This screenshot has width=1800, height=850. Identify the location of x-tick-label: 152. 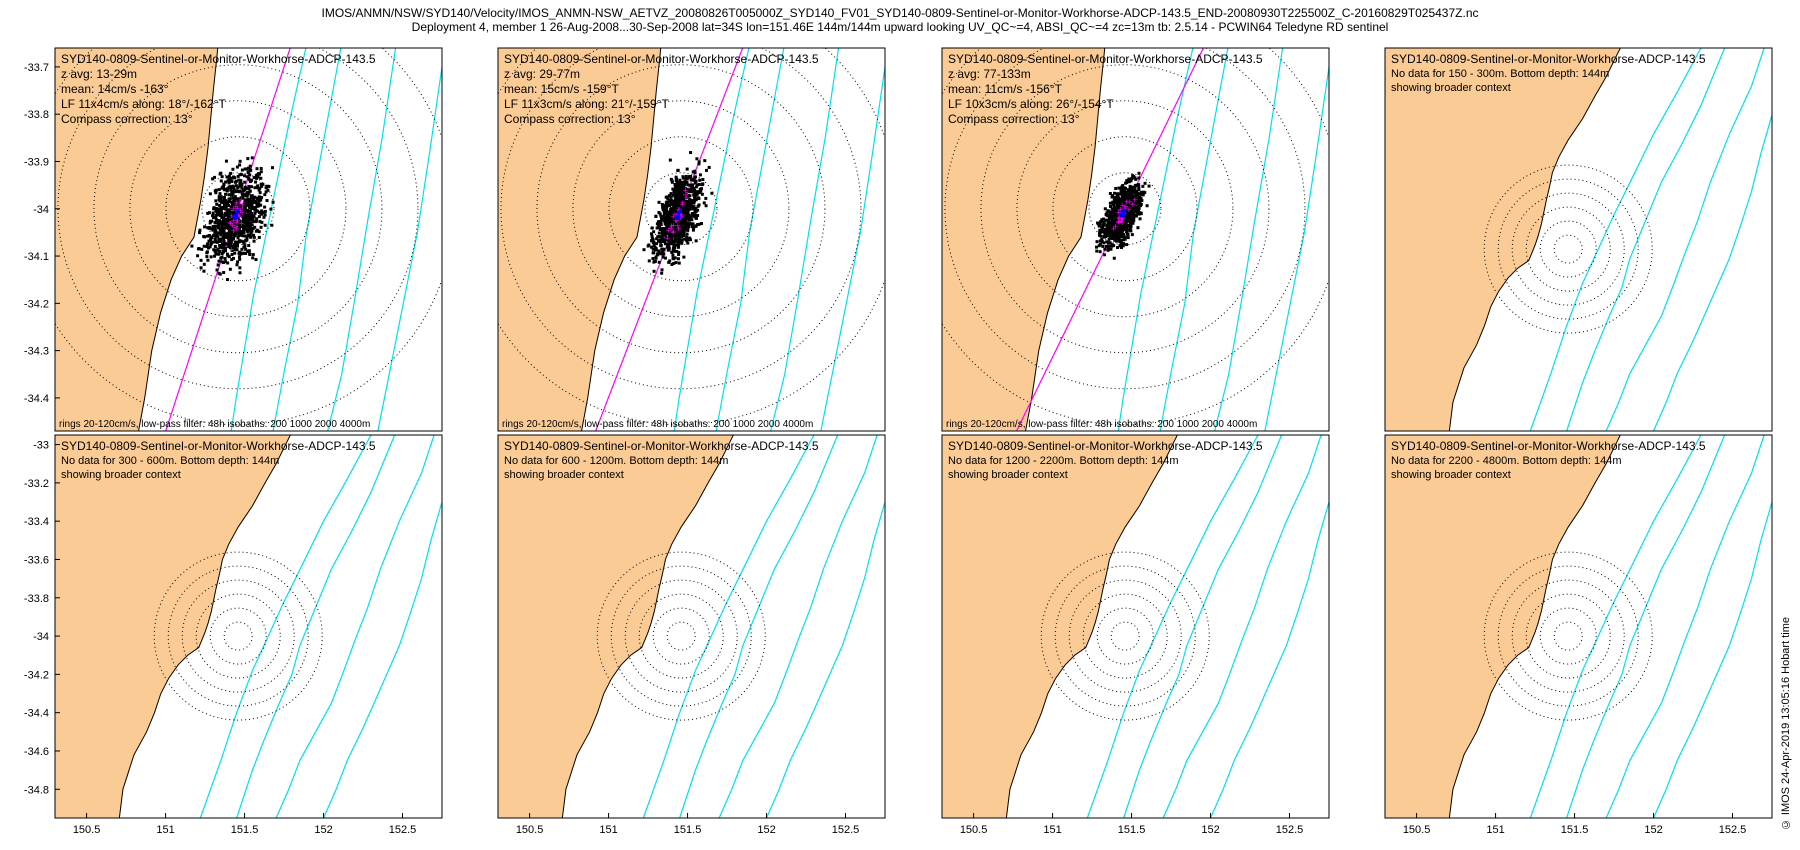
(1653, 830).